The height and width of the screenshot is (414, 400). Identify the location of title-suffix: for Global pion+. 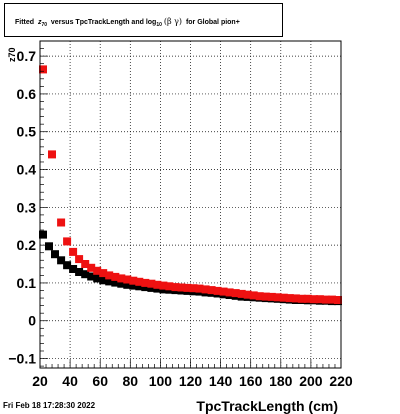
(212, 22).